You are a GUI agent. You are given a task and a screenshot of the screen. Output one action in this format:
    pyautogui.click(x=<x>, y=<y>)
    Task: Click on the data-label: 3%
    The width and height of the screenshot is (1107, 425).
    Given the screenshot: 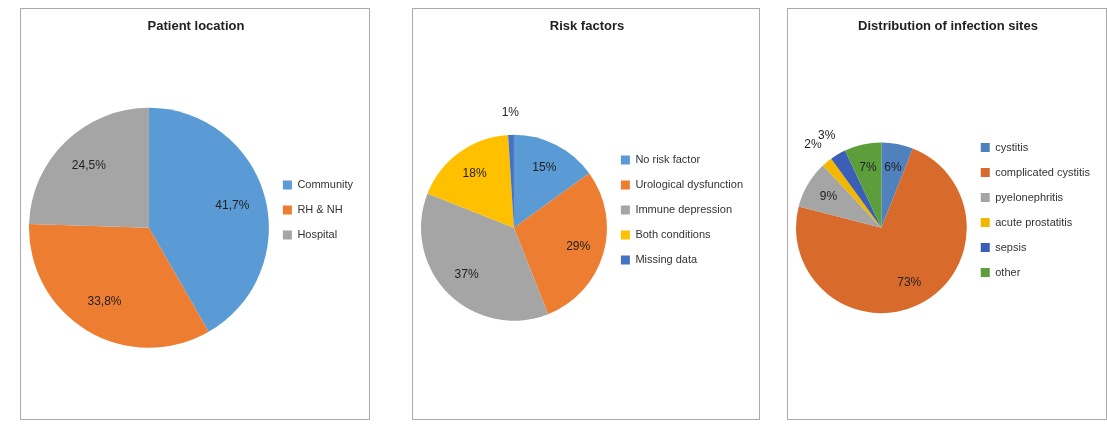 What is the action you would take?
    pyautogui.click(x=827, y=134)
    